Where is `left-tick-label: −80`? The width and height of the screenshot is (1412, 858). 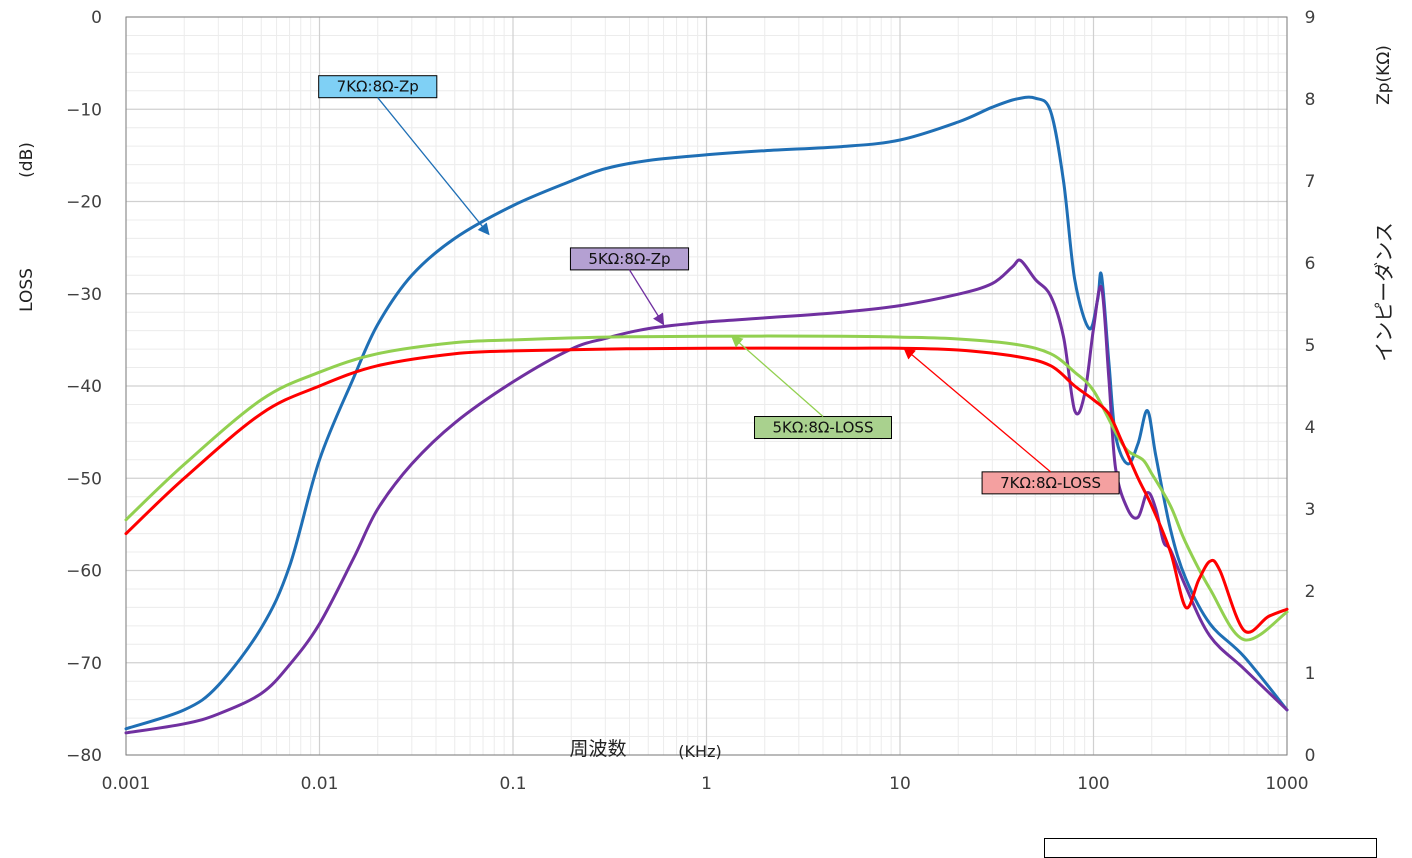 left-tick-label: −80 is located at coordinates (84, 756).